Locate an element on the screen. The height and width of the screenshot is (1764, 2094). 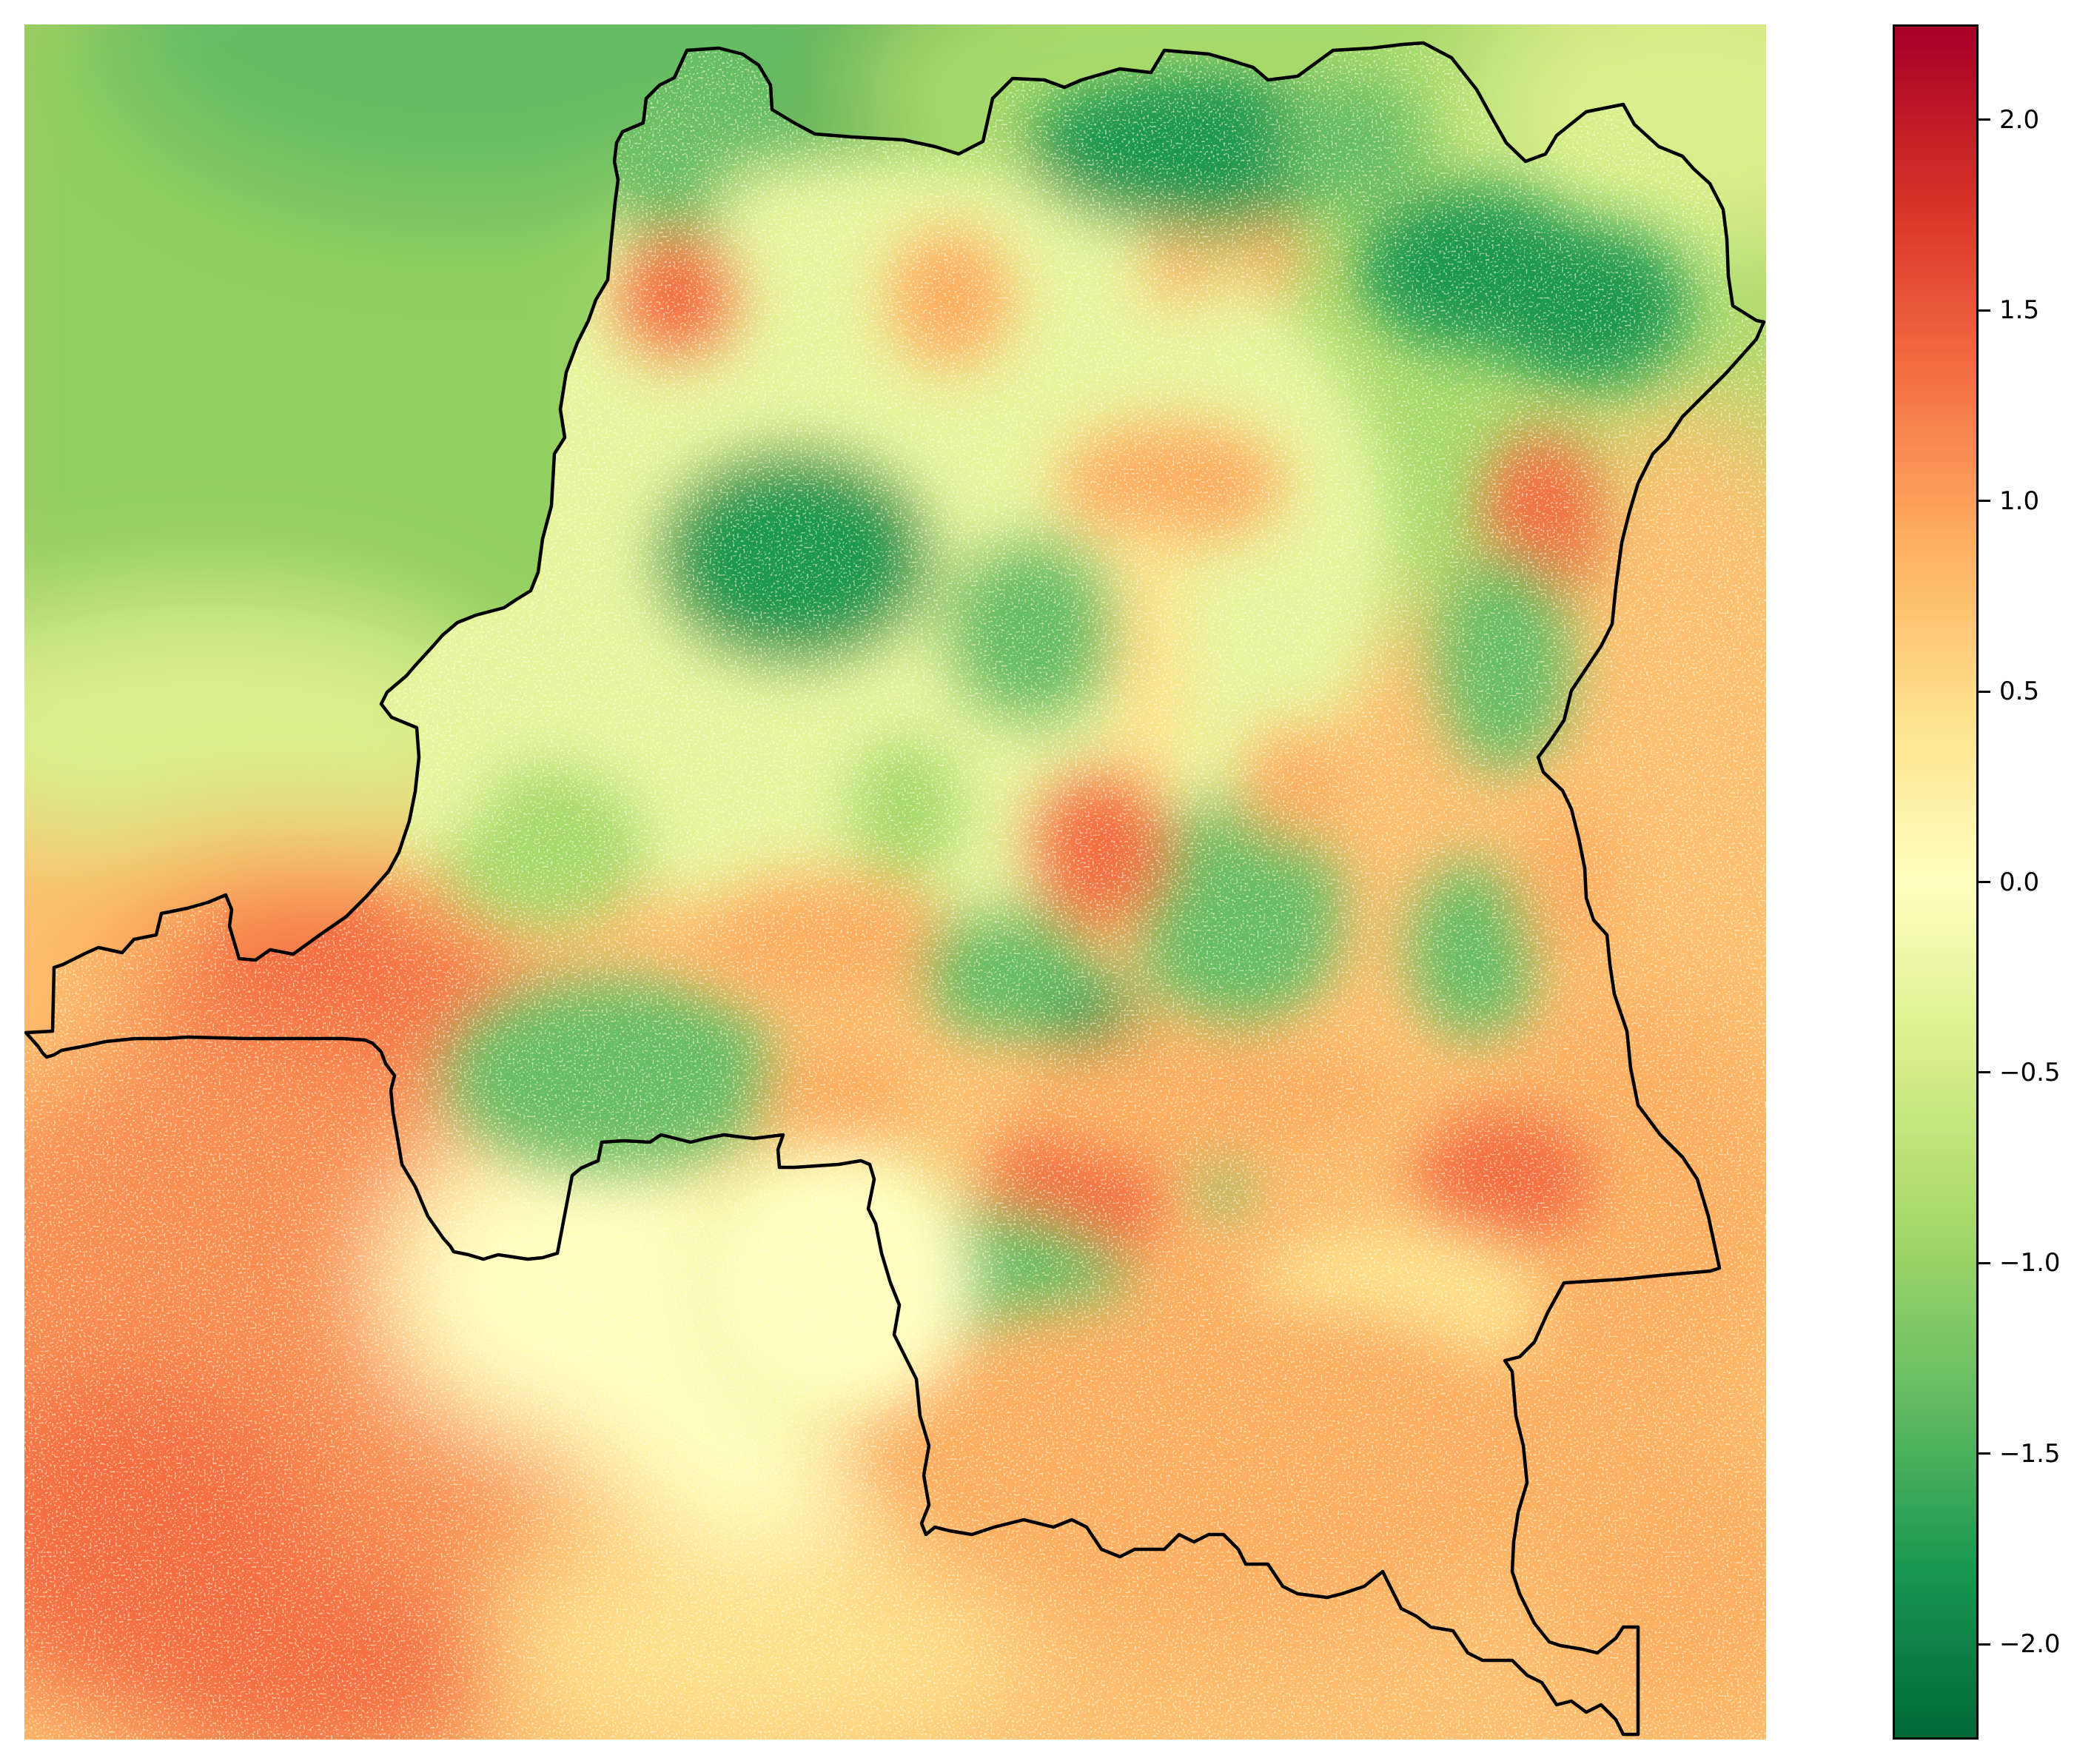
colorbar-tick-label: −0.5 is located at coordinates (2030, 1072).